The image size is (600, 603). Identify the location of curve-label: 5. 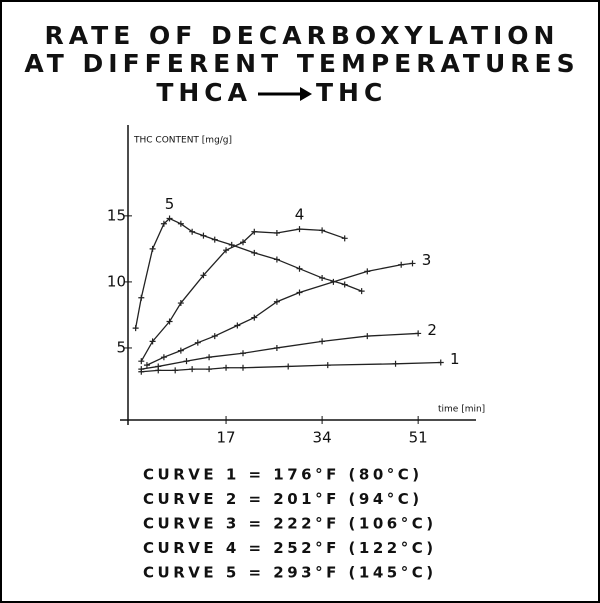
(170, 204).